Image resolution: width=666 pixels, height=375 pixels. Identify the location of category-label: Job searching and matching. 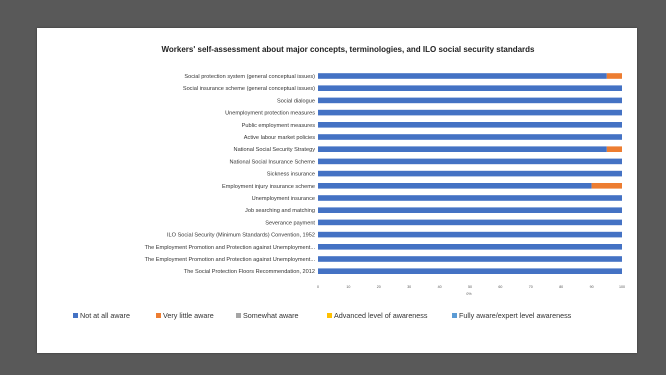
(280, 211).